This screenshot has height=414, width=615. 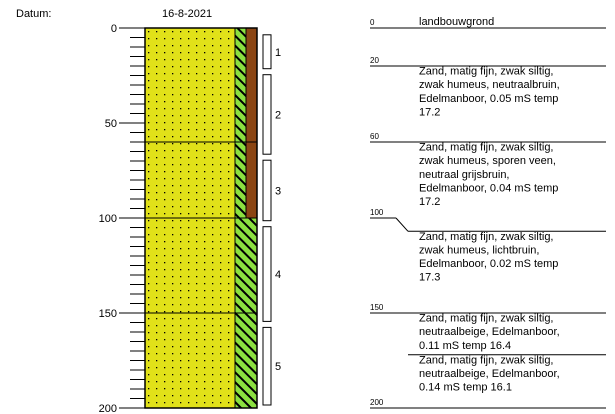 What do you see at coordinates (108, 408) in the screenshot?
I see `depth-tick-label: 200` at bounding box center [108, 408].